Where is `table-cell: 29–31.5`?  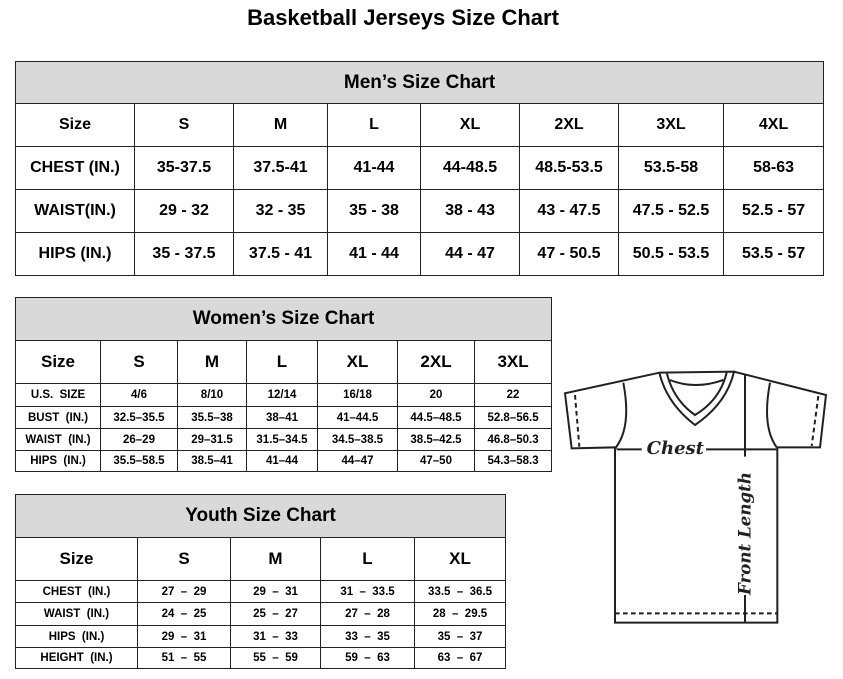
table-cell: 29–31.5 is located at coordinates (212, 439).